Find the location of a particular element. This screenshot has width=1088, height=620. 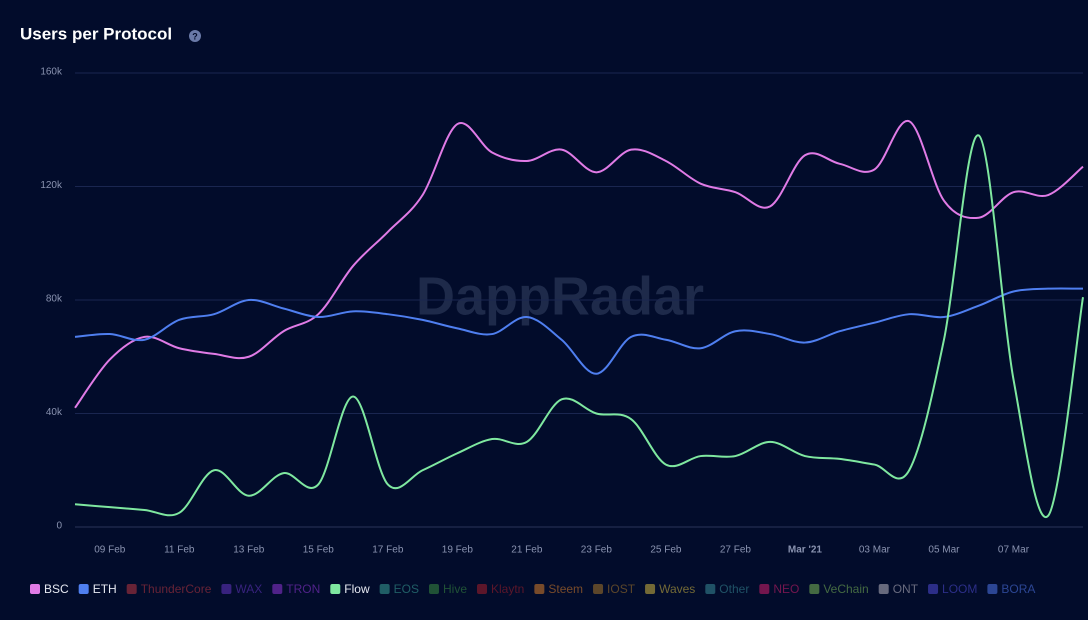

legend-item: Waves is located at coordinates (670, 589).